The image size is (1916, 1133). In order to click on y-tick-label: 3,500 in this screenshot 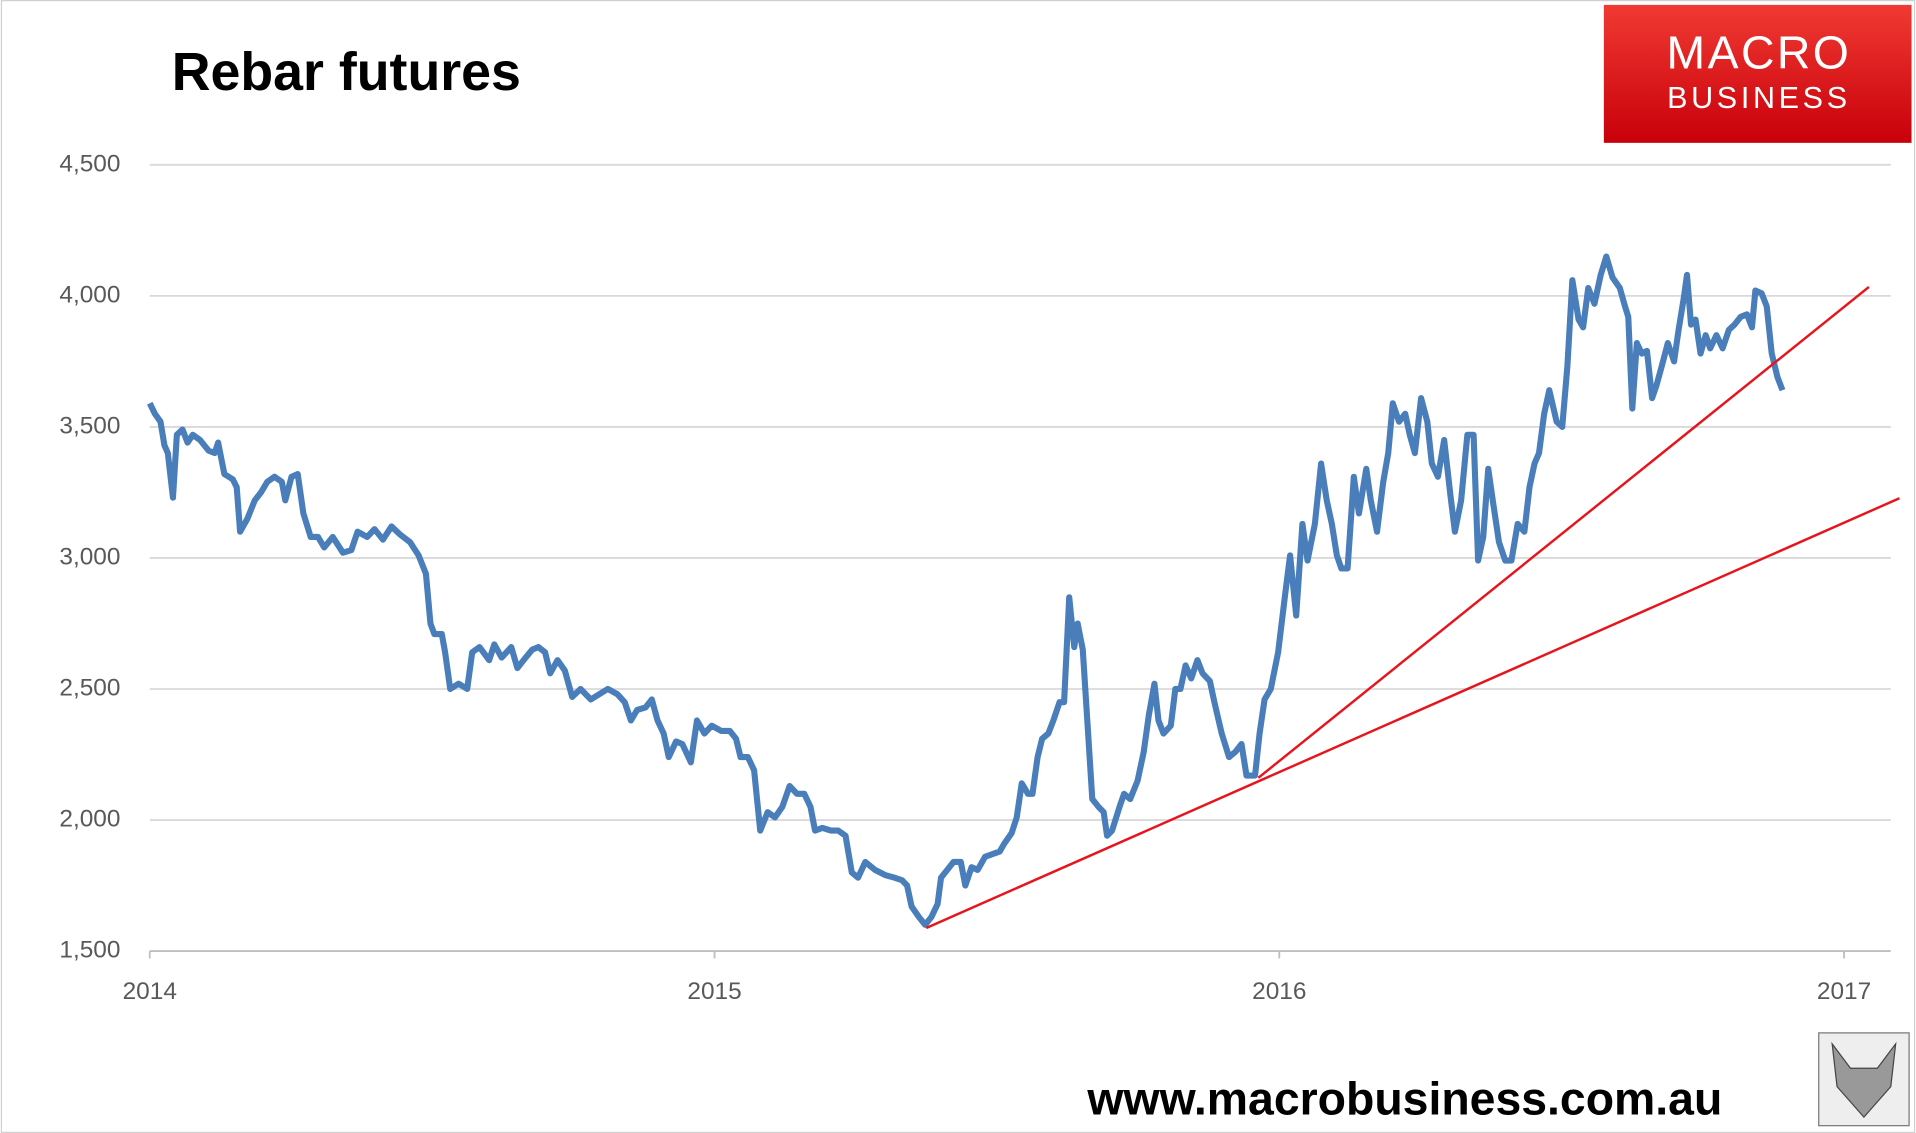, I will do `click(89, 425)`.